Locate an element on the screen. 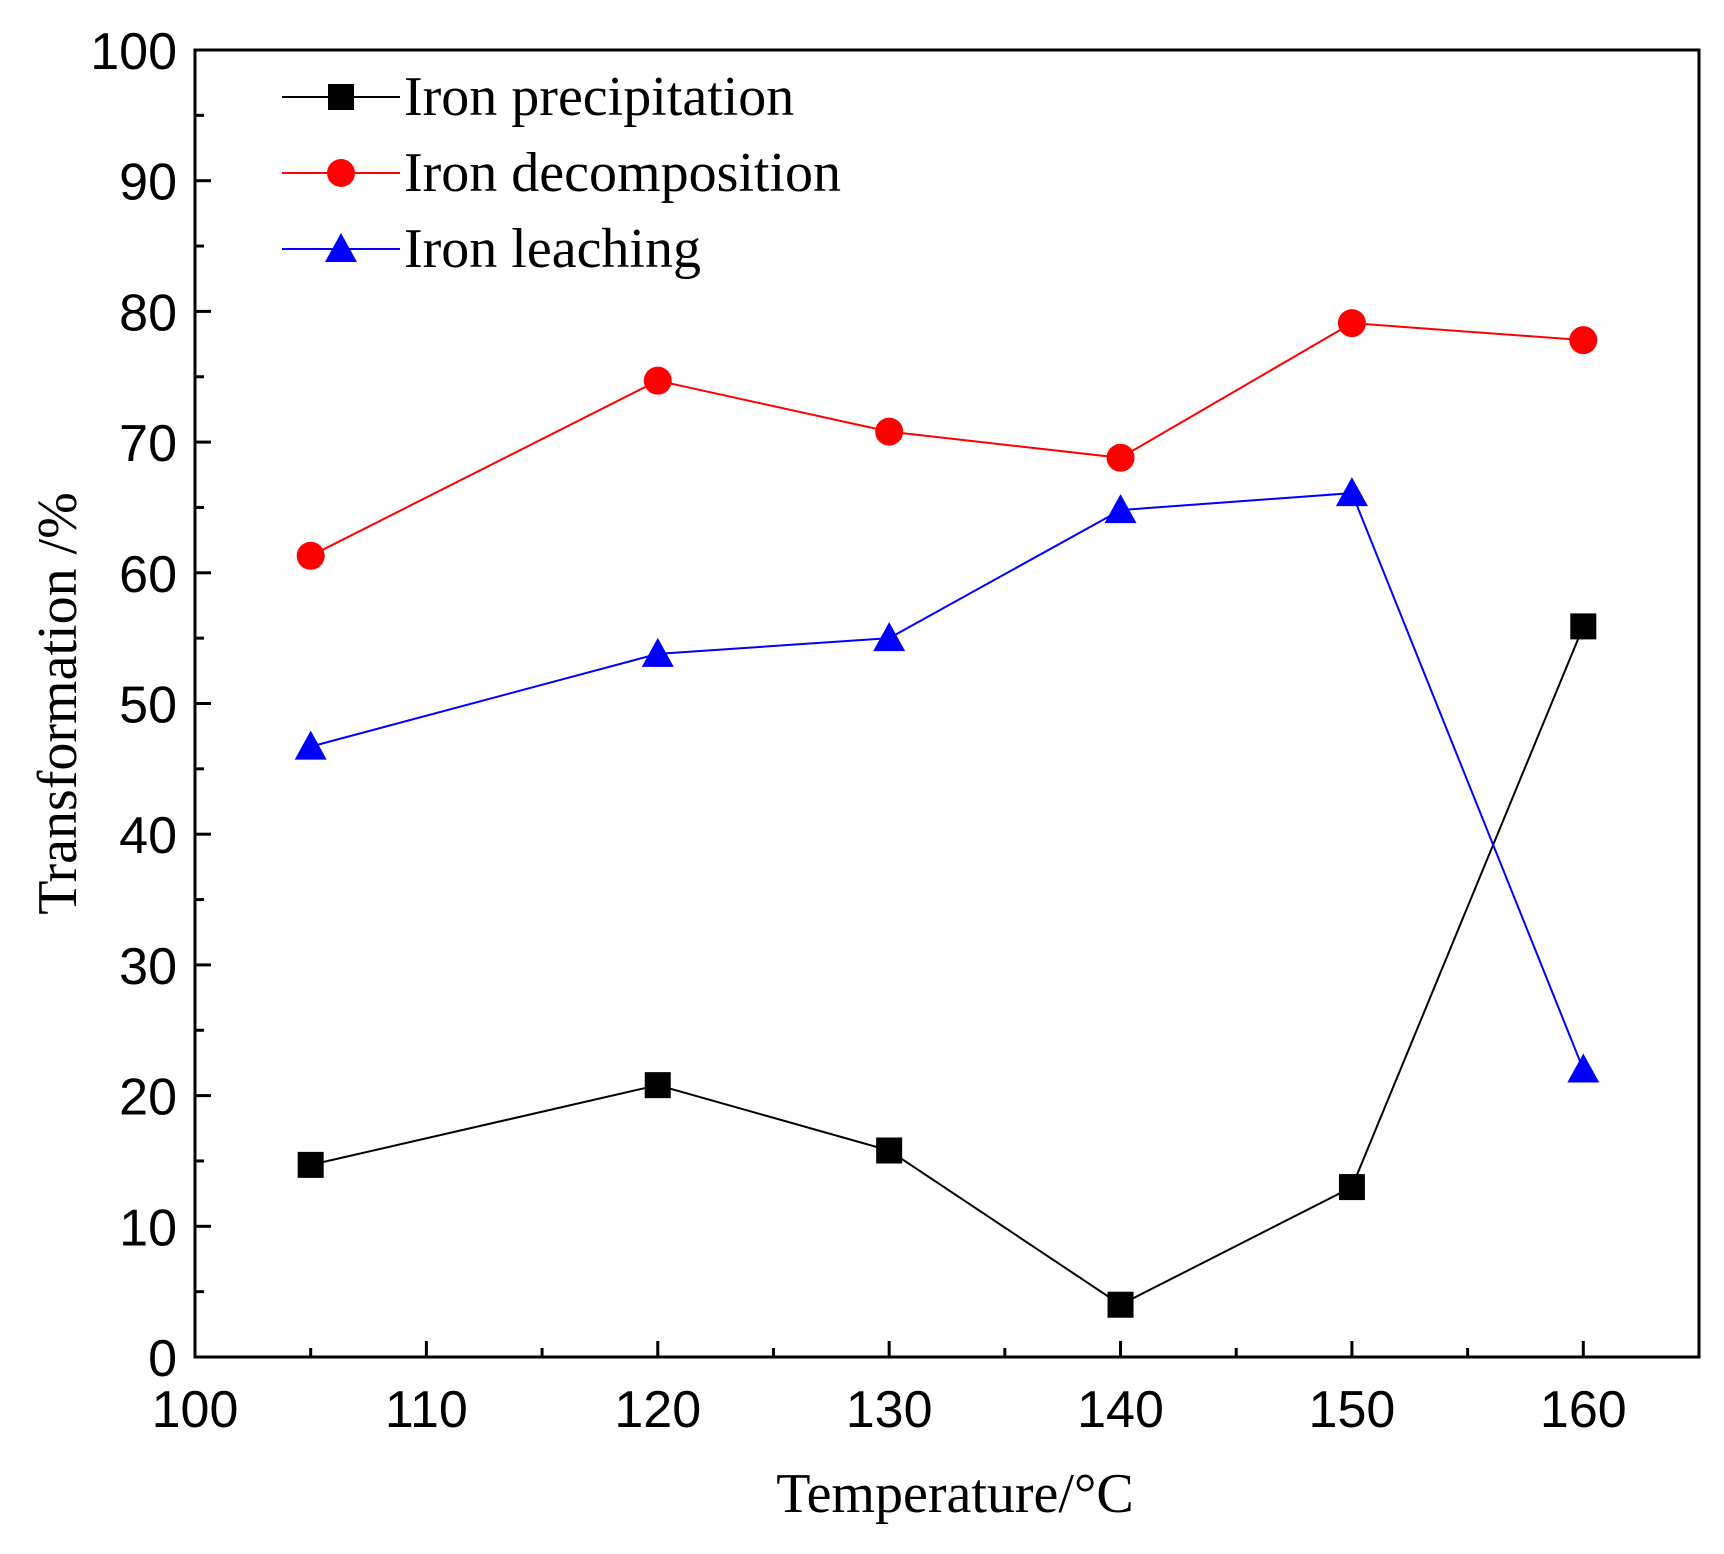 The image size is (1724, 1554). legend-label: Iron leaching is located at coordinates (552, 249).